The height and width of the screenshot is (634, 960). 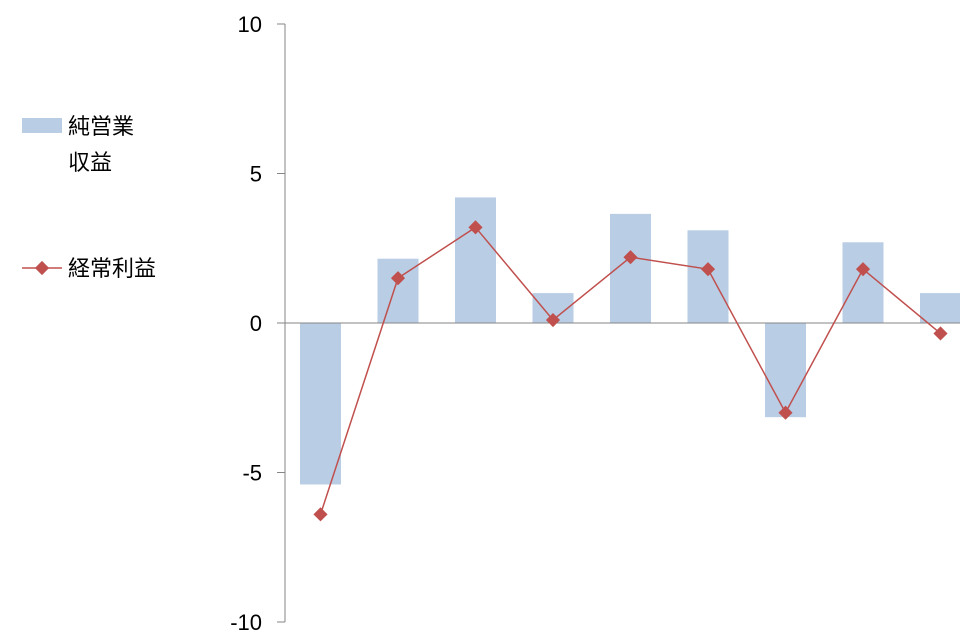 I want to click on legend-bar-swatch, so click(x=42, y=125).